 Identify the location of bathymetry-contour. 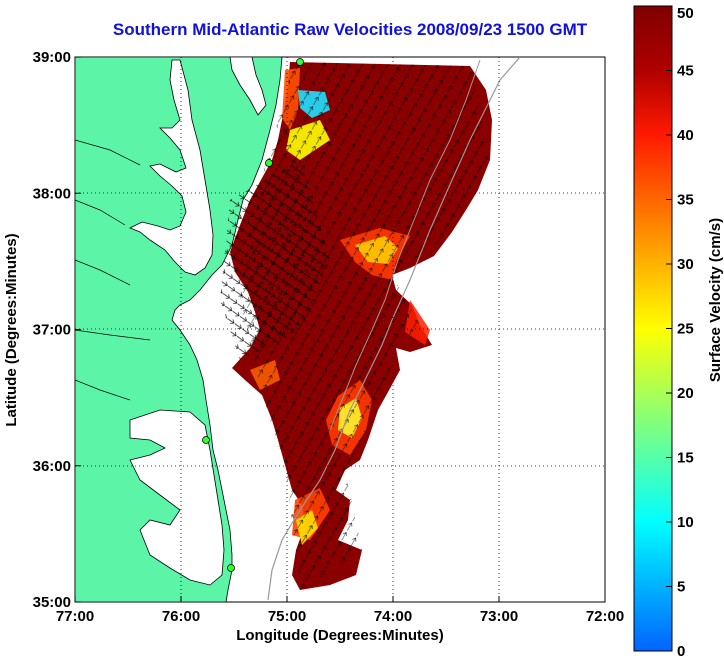
(405, 245).